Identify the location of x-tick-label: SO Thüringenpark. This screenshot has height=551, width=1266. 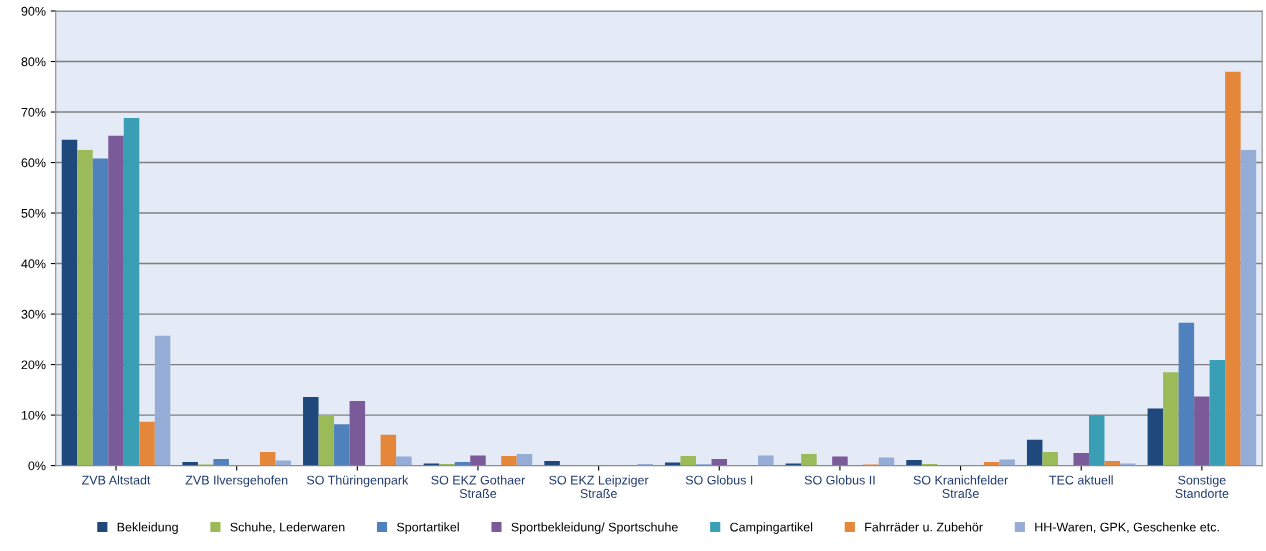
(357, 481).